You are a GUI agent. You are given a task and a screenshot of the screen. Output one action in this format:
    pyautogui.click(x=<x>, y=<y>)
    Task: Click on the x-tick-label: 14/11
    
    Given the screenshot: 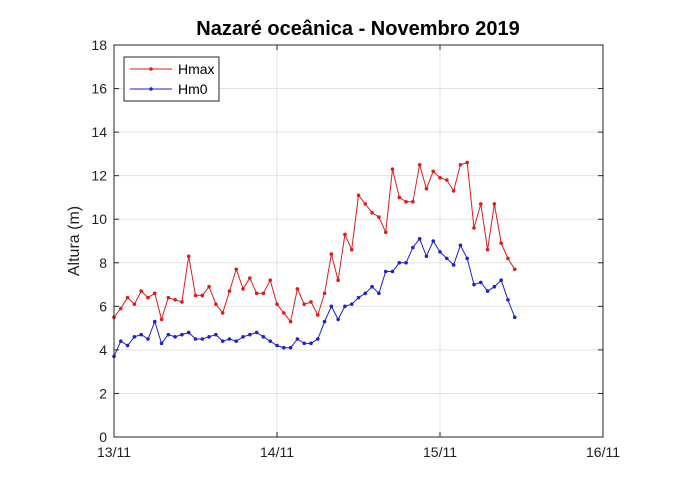 What is the action you would take?
    pyautogui.click(x=277, y=452)
    